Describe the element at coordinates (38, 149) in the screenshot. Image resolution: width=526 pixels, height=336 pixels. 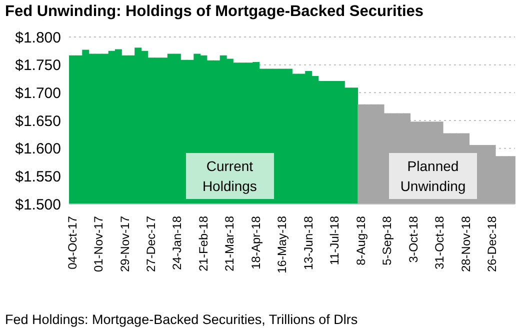
I see `y-tick-label: $1.600` at that location.